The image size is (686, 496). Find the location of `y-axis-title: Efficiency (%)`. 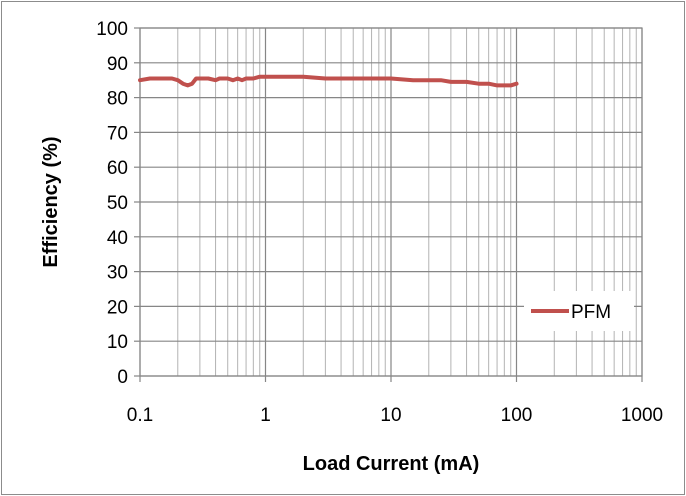

y-axis-title: Efficiency (%) is located at coordinates (51, 201).